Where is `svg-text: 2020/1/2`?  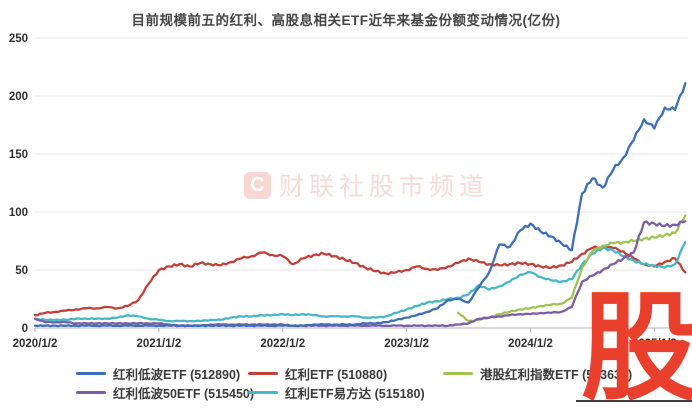 svg-text: 2020/1/2 is located at coordinates (35, 344).